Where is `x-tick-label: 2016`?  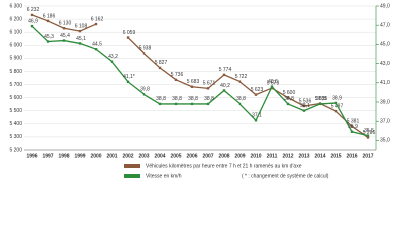 x-tick-label: 2016 is located at coordinates (351, 156).